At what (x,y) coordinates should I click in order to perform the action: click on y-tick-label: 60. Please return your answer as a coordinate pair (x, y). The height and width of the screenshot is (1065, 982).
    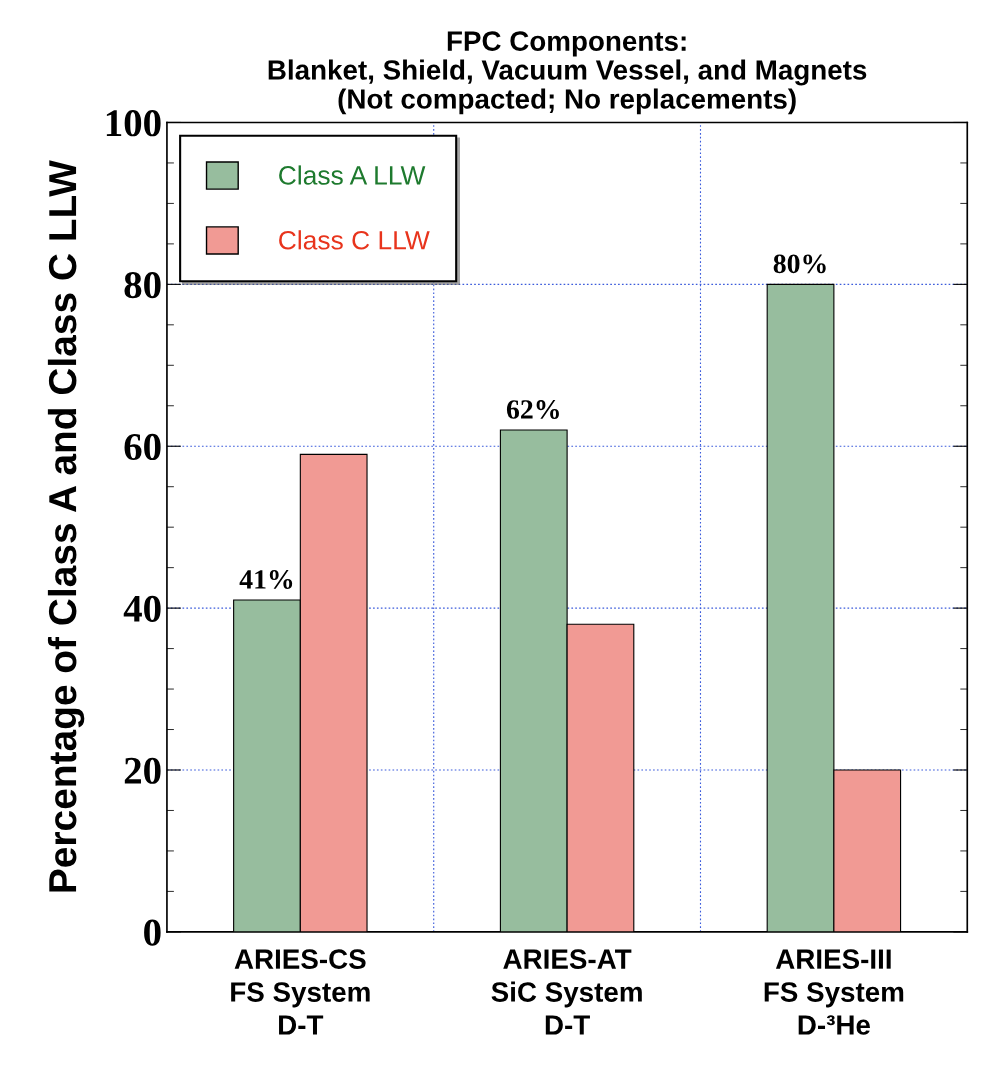
    Looking at the image, I should click on (142, 447).